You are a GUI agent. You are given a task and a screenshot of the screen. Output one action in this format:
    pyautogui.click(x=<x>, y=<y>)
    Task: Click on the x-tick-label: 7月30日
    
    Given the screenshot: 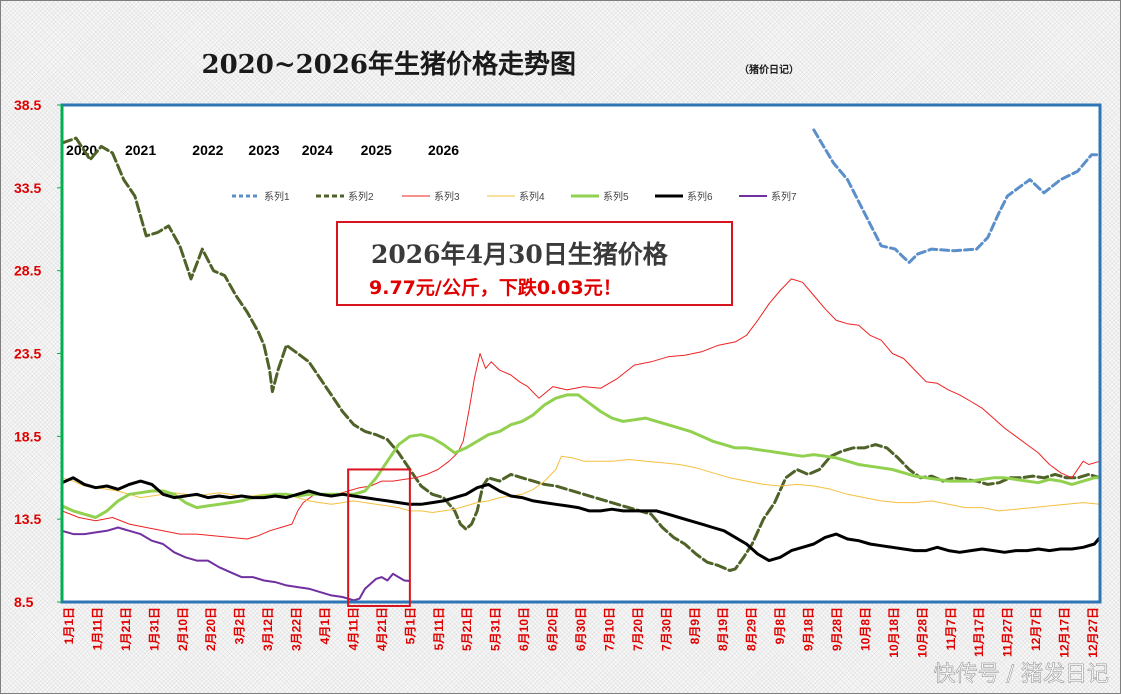 What is the action you would take?
    pyautogui.click(x=666, y=629)
    